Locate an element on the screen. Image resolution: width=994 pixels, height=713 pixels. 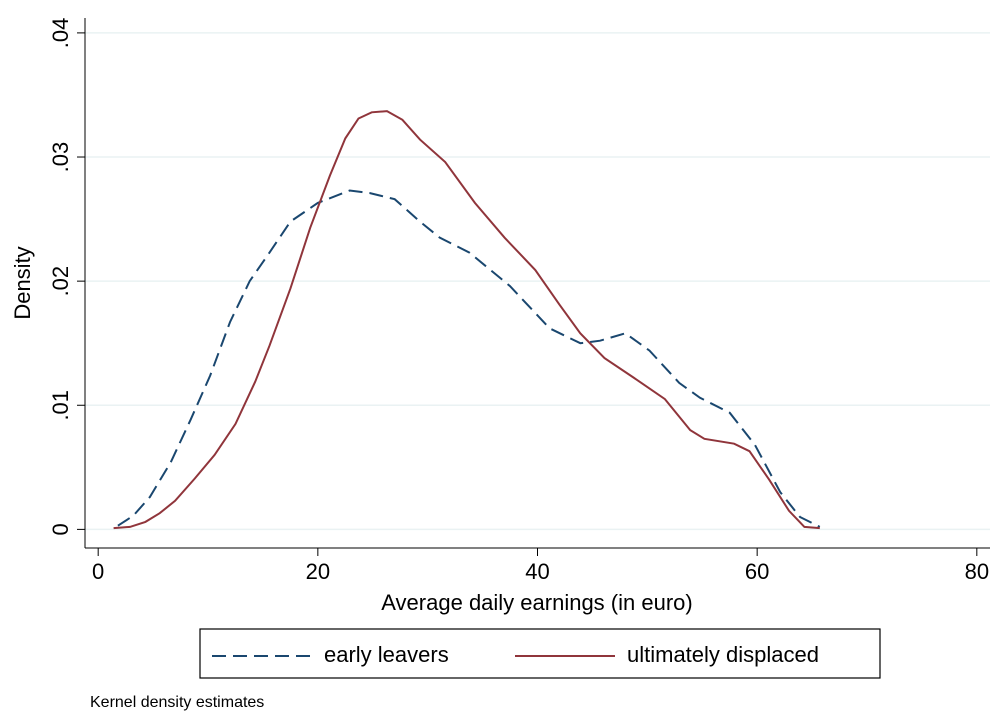
x-tick-label: 80 is located at coordinates (977, 571).